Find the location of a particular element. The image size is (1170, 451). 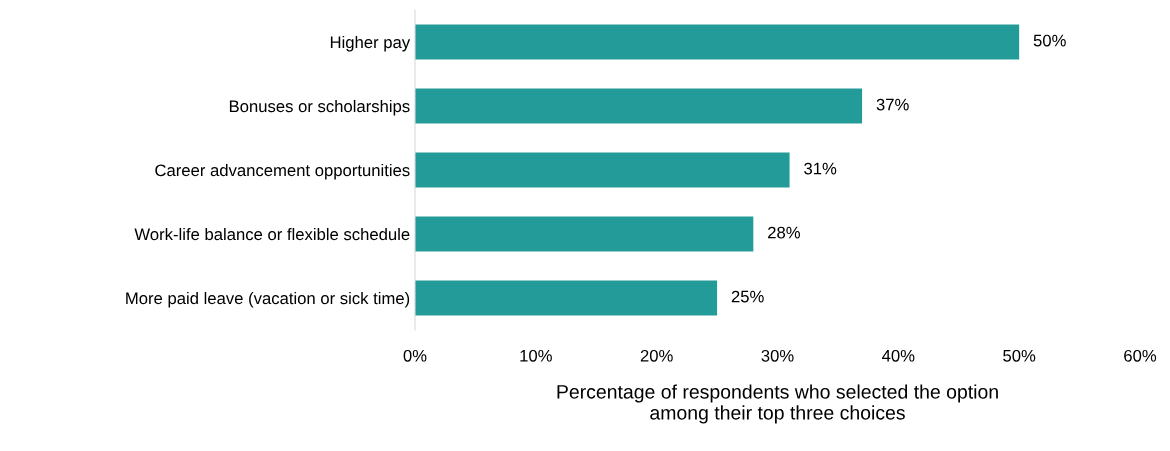

data-label: 28% is located at coordinates (784, 232).